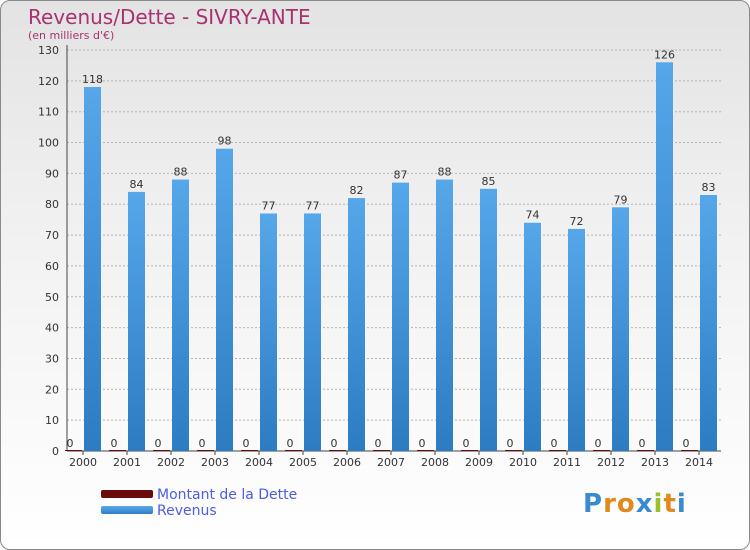 This screenshot has height=550, width=750. I want to click on data-label-revenus: 82, so click(357, 190).